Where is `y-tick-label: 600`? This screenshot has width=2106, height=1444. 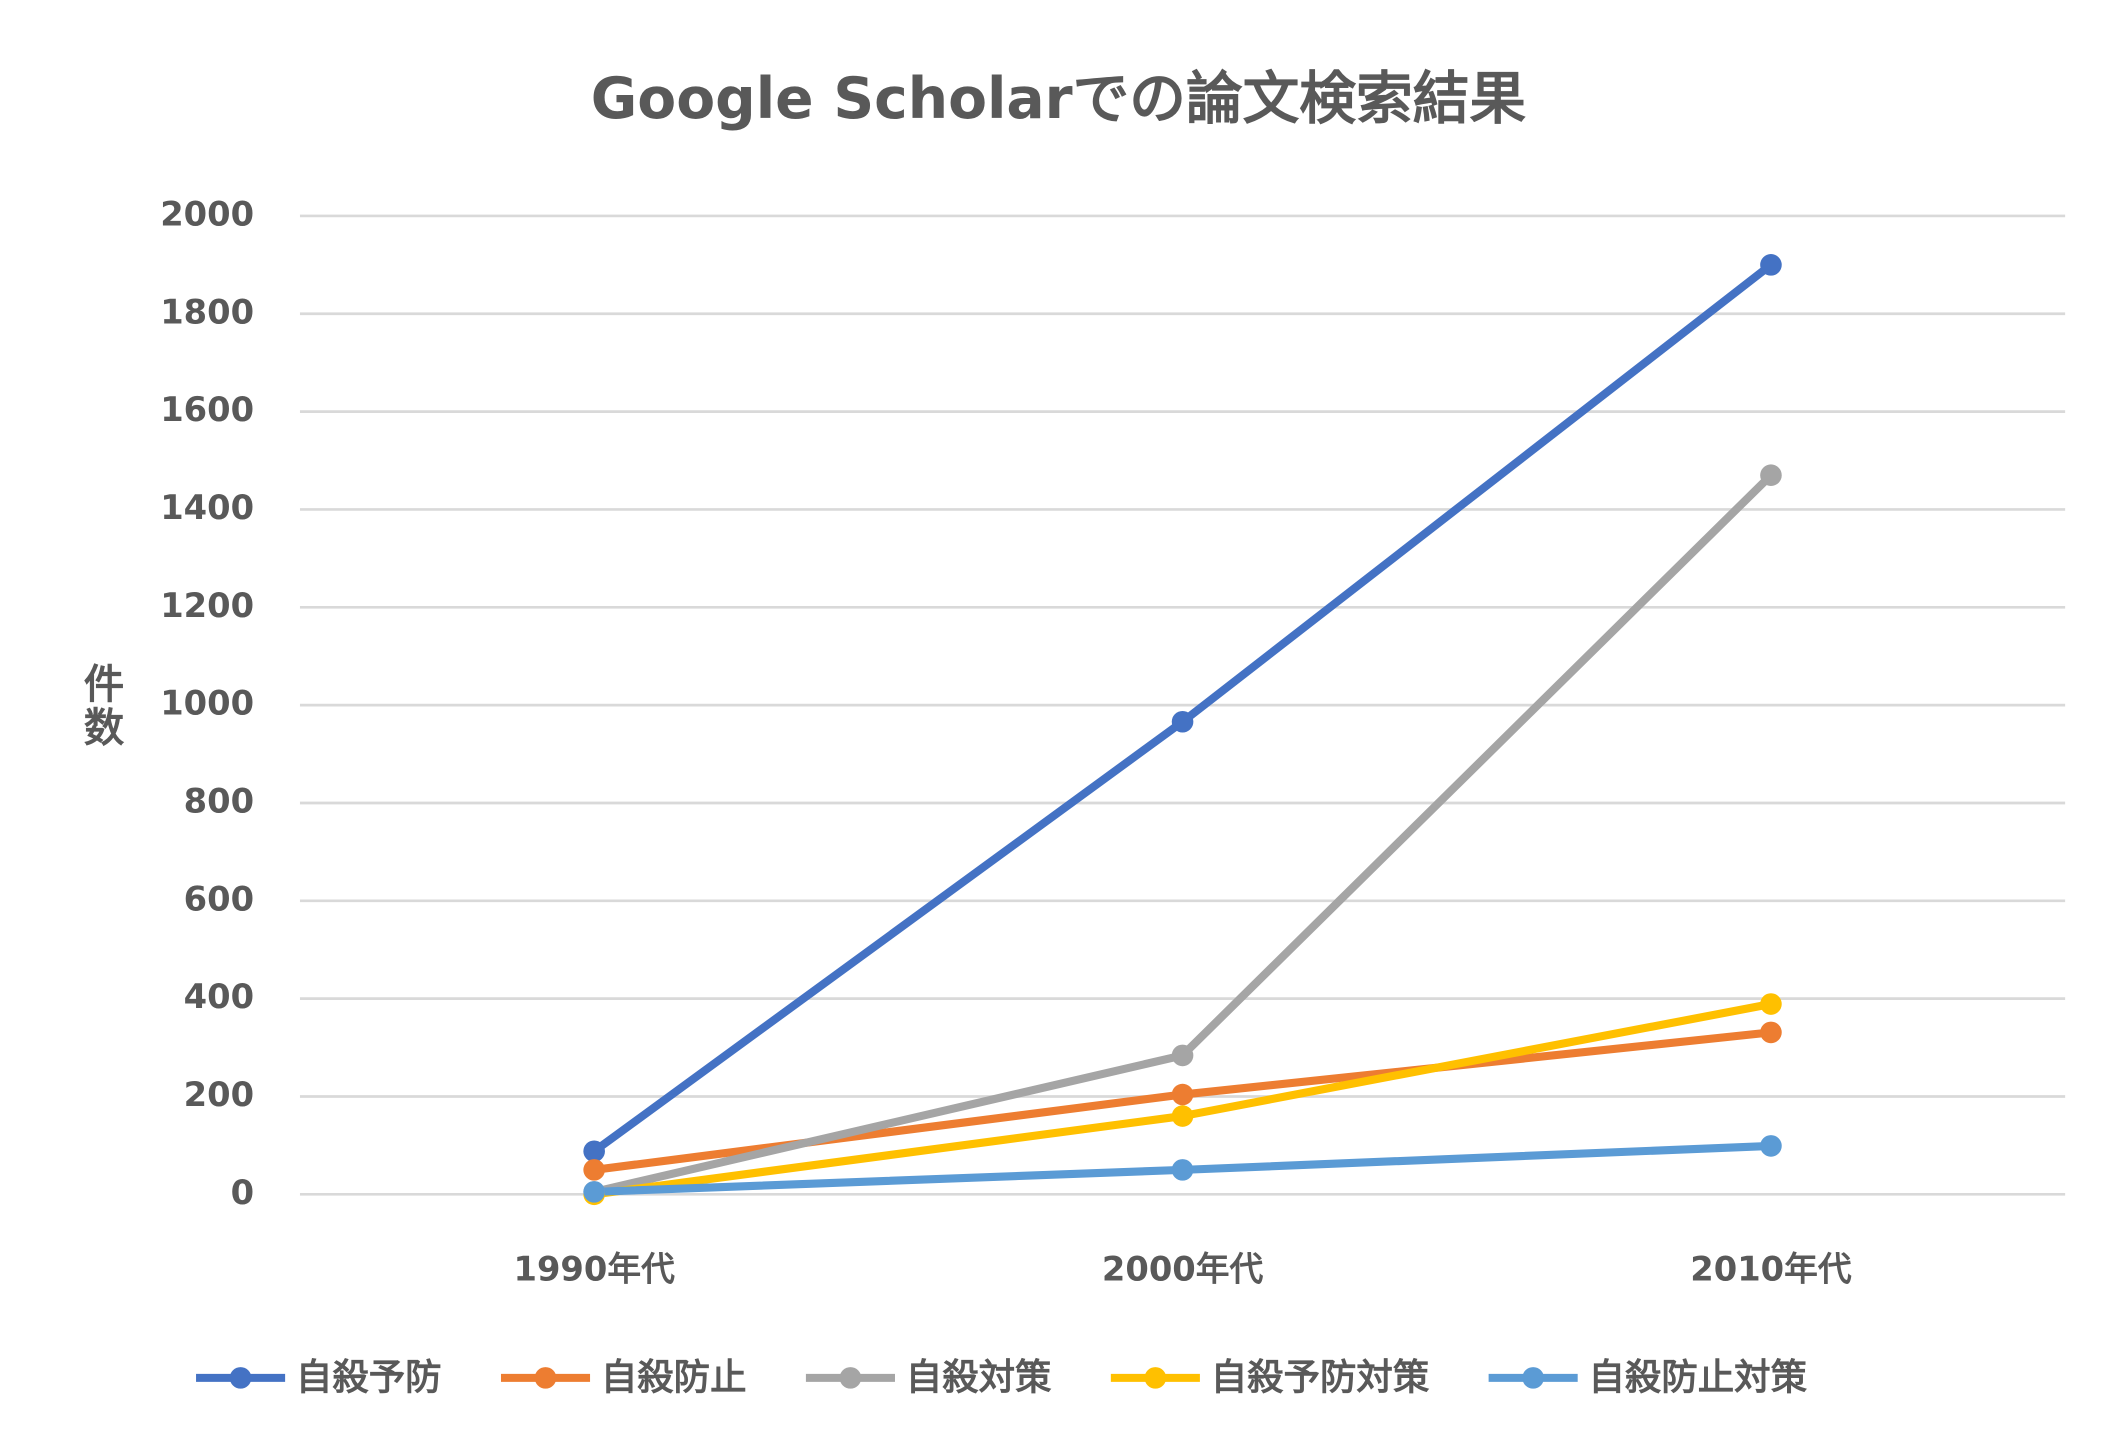
y-tick-label: 600 is located at coordinates (219, 898).